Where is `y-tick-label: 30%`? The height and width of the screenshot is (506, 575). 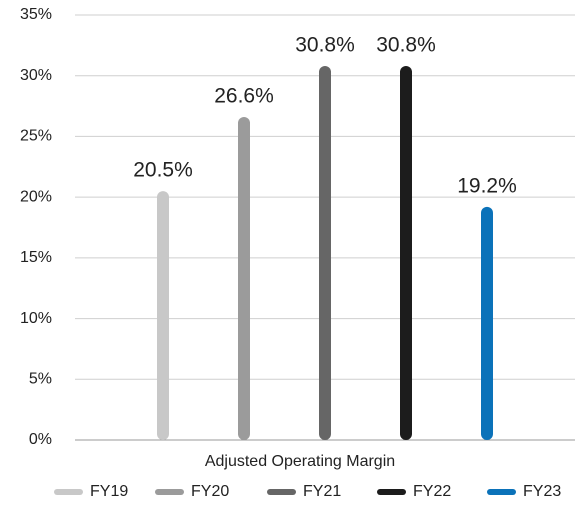
y-tick-label: 30% is located at coordinates (36, 75).